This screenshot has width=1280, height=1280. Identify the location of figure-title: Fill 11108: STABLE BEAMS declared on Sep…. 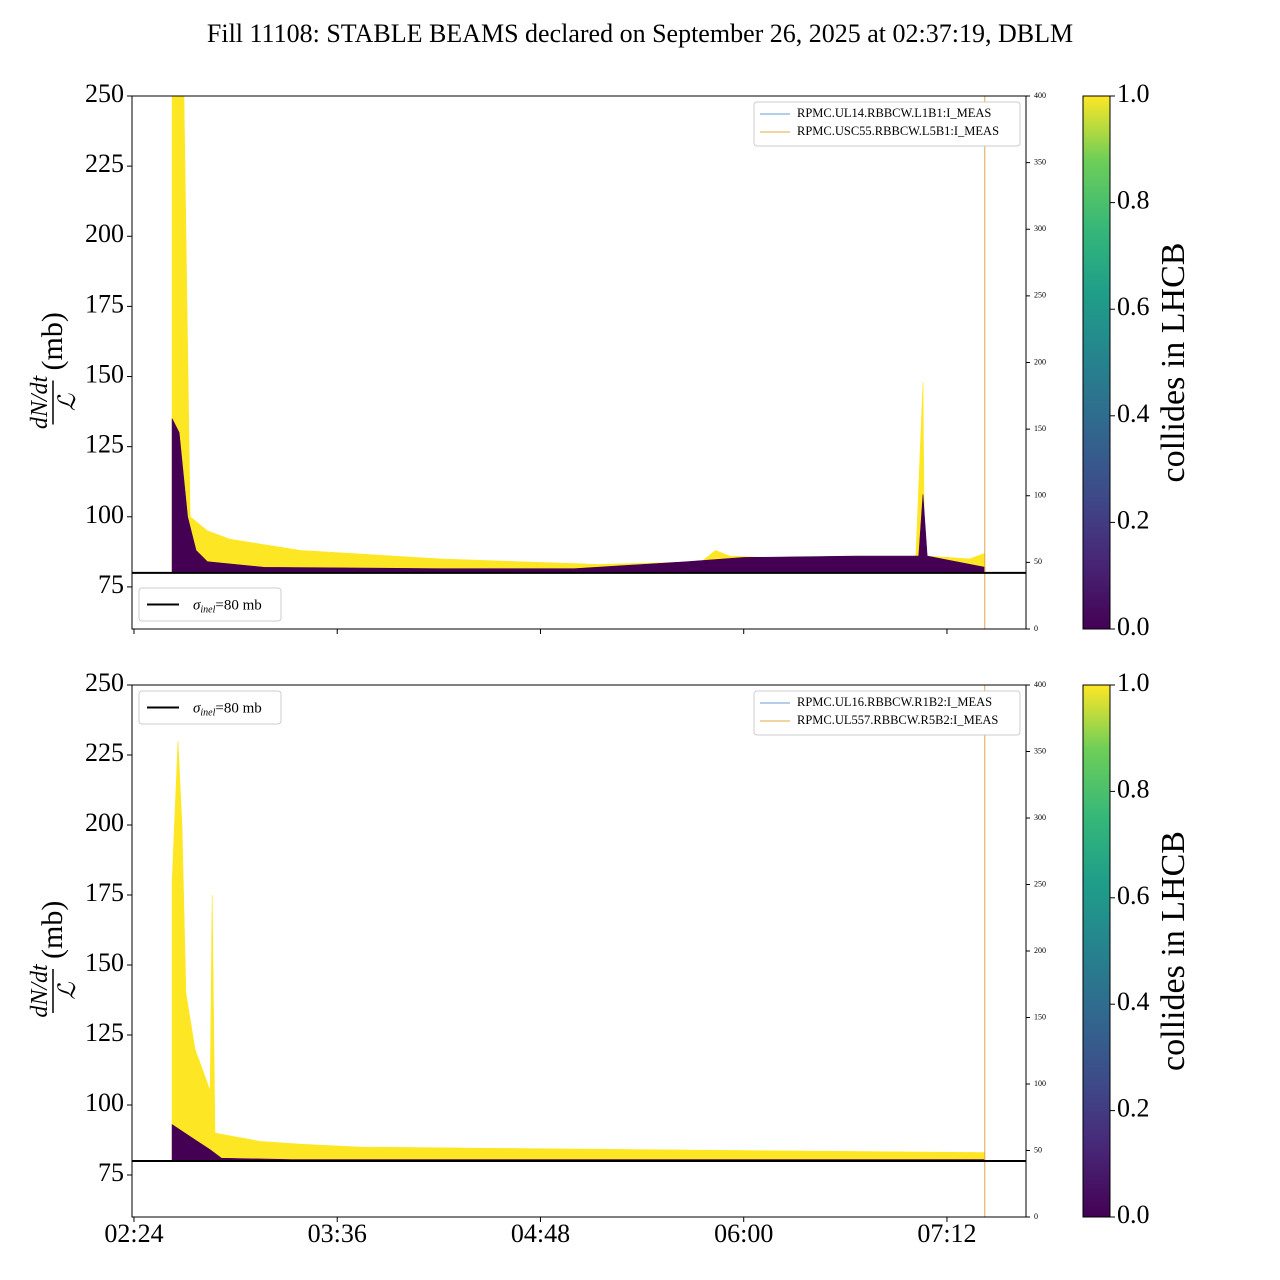
(640, 33).